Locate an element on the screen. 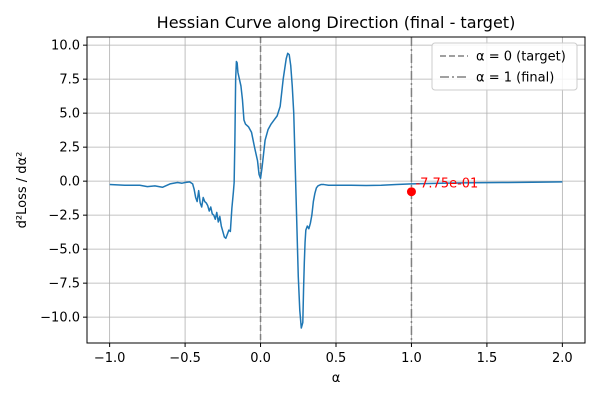  legend-box is located at coordinates (504, 66).